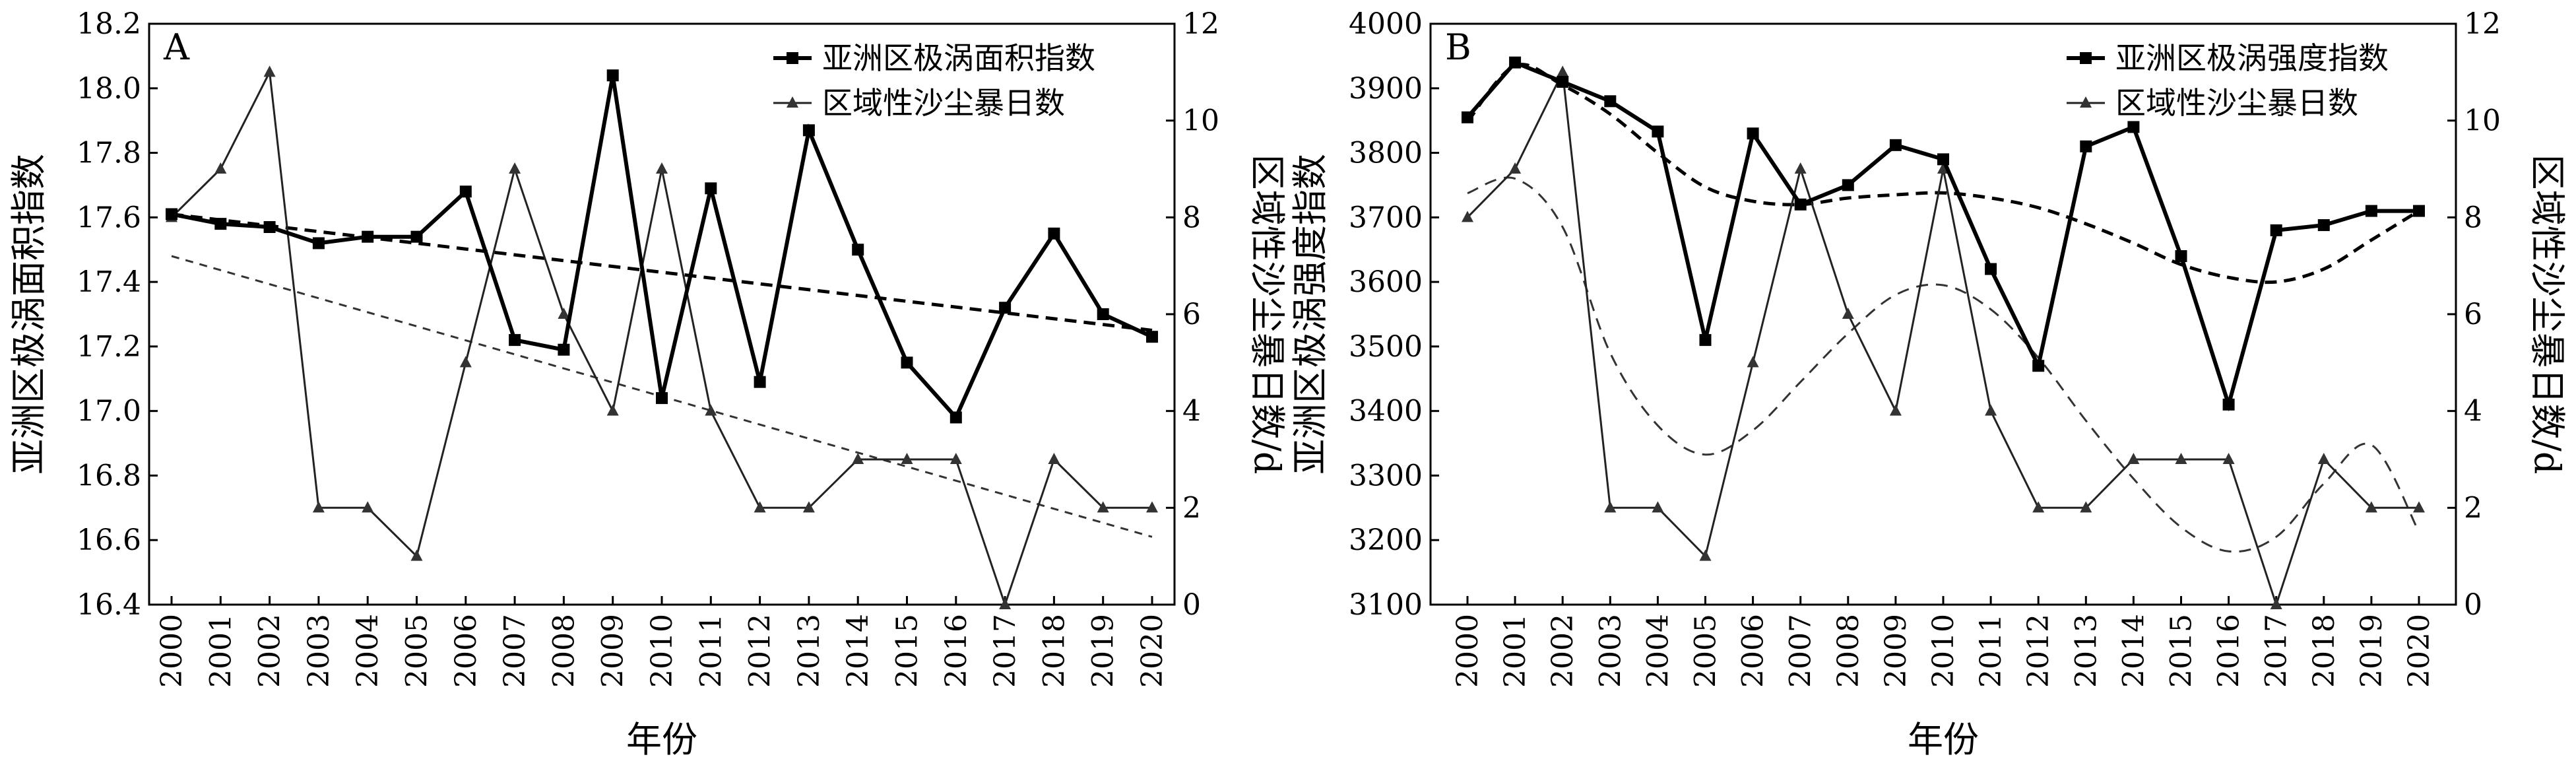  What do you see at coordinates (809, 651) in the screenshot?
I see `x-axis-tick-label: 2013` at bounding box center [809, 651].